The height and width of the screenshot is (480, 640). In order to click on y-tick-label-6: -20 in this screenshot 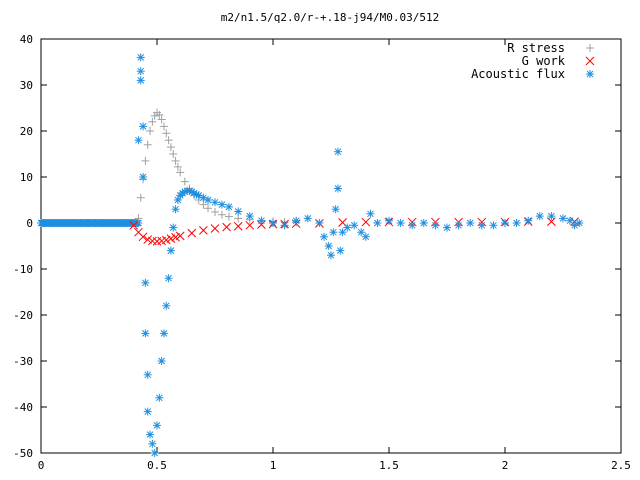, I will do `click(23, 315)`.